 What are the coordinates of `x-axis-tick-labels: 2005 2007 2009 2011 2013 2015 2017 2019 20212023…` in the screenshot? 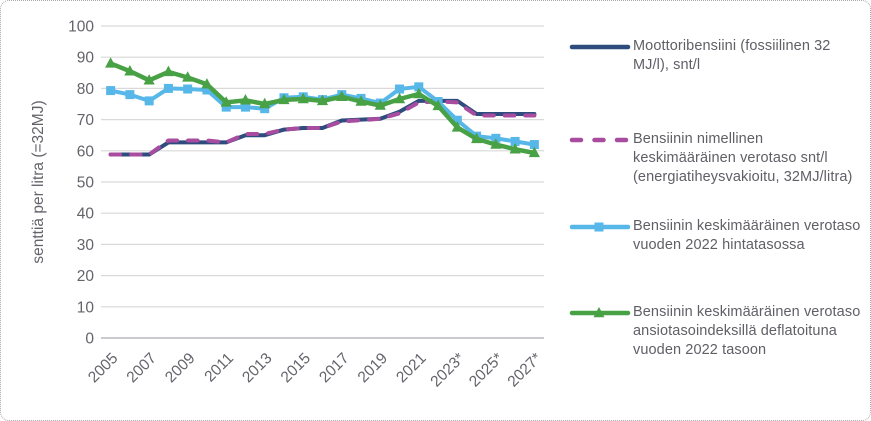 It's located at (315, 370).